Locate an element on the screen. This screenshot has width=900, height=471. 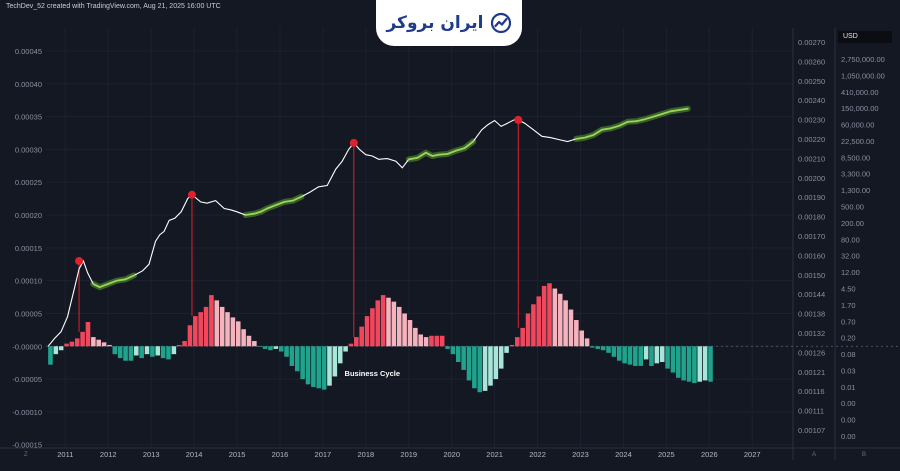
middle-tick-label: 0.00132 is located at coordinates (811, 333).